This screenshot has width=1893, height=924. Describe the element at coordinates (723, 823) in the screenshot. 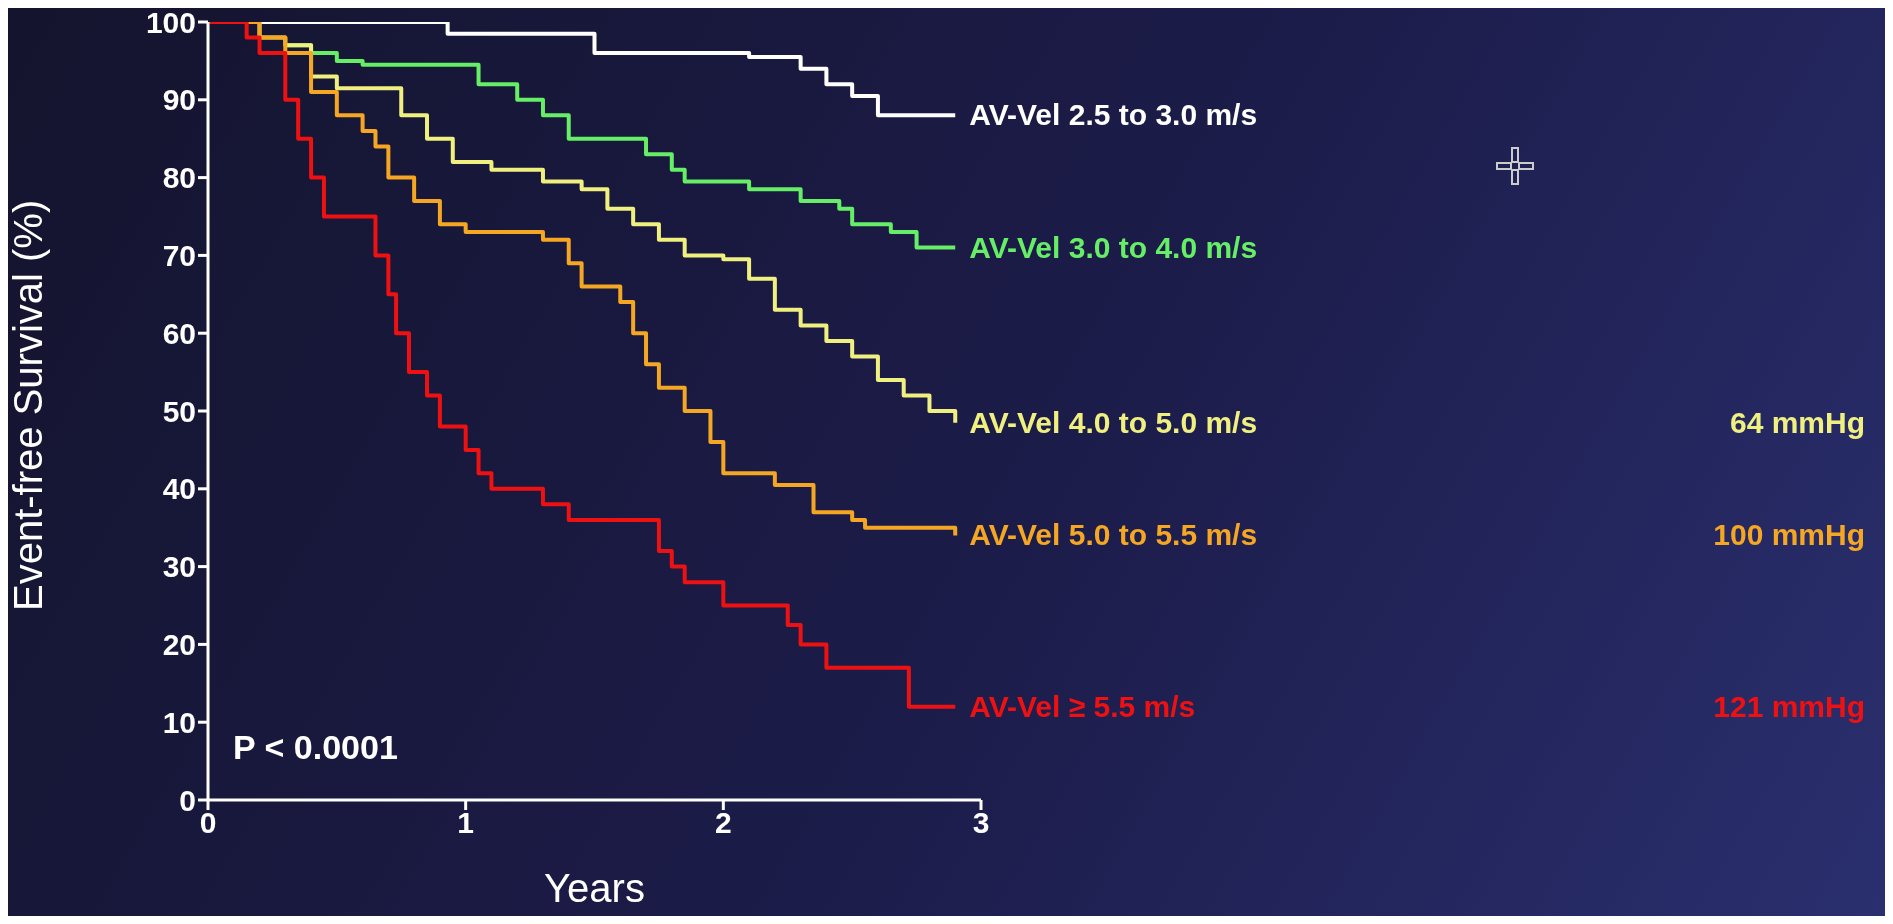

I see `x-tick-label: 2` at that location.